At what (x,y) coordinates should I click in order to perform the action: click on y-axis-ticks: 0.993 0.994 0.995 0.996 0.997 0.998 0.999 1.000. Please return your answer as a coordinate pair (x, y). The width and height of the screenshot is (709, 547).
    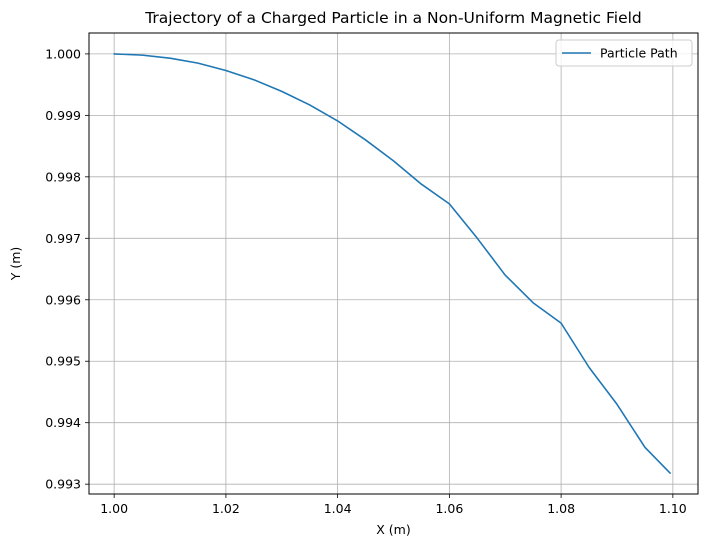
    Looking at the image, I should click on (67, 269).